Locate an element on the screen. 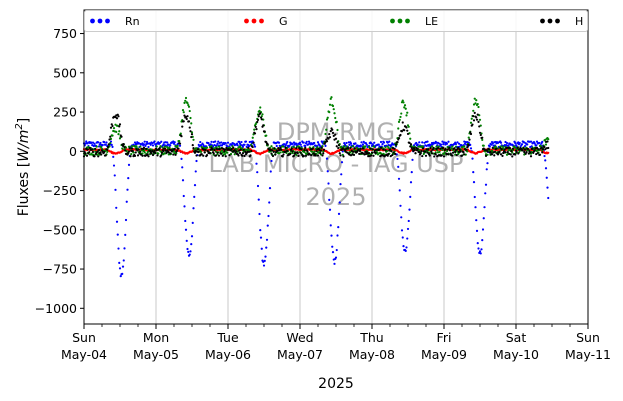 The width and height of the screenshot is (623, 401). x-tick-label: Sun May-04 is located at coordinates (84, 346).